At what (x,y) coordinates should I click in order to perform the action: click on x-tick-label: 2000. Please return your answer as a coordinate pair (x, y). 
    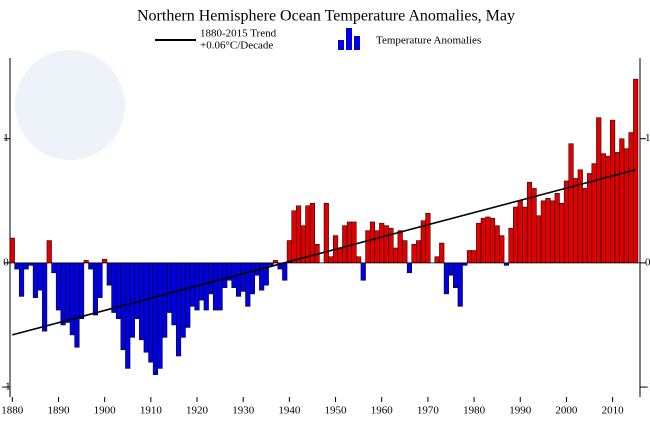
    Looking at the image, I should click on (566, 411).